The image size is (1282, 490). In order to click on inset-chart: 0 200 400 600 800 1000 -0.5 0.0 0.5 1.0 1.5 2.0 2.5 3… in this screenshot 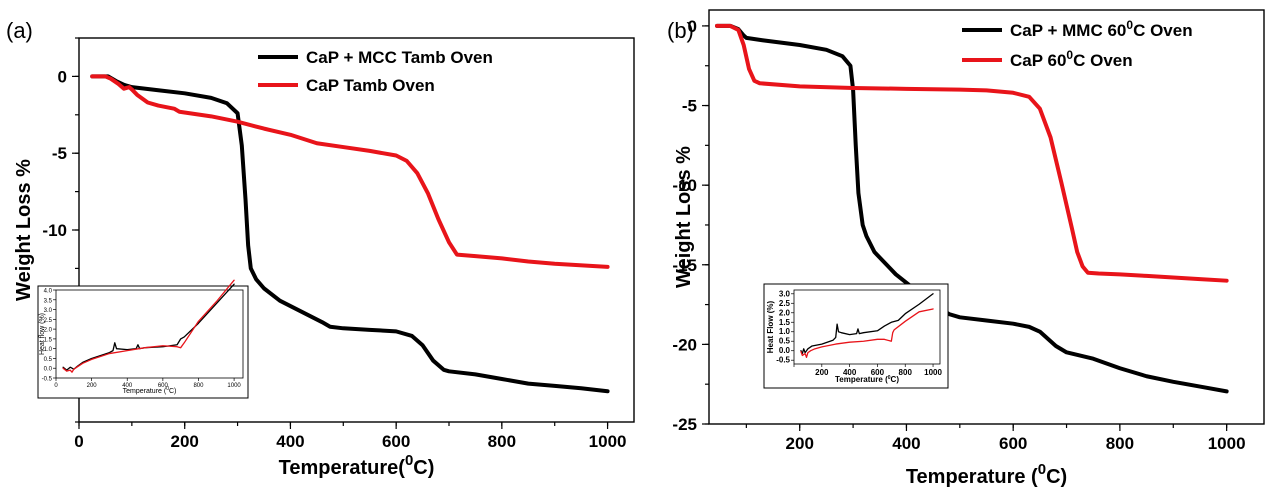, I will do `click(143, 339)`.